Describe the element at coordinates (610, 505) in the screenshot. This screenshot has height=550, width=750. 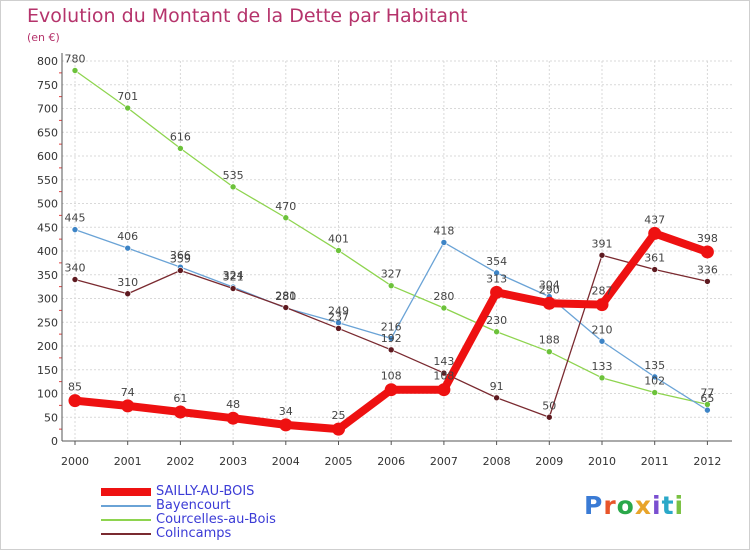
I see `logo-letter: r` at that location.